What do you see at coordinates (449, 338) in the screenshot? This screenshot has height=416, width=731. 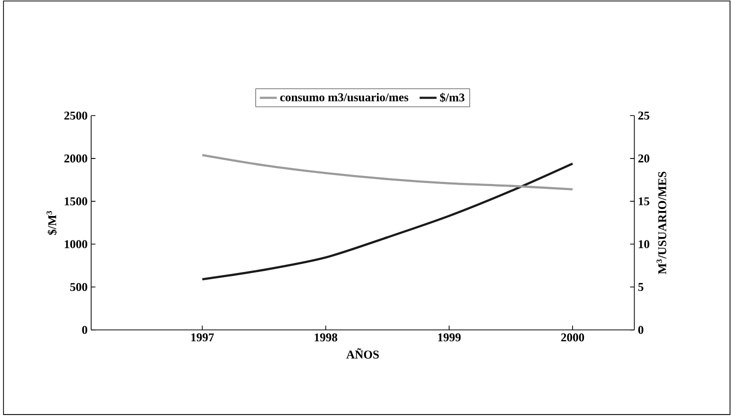 I see `x-tick-label: 1999` at bounding box center [449, 338].